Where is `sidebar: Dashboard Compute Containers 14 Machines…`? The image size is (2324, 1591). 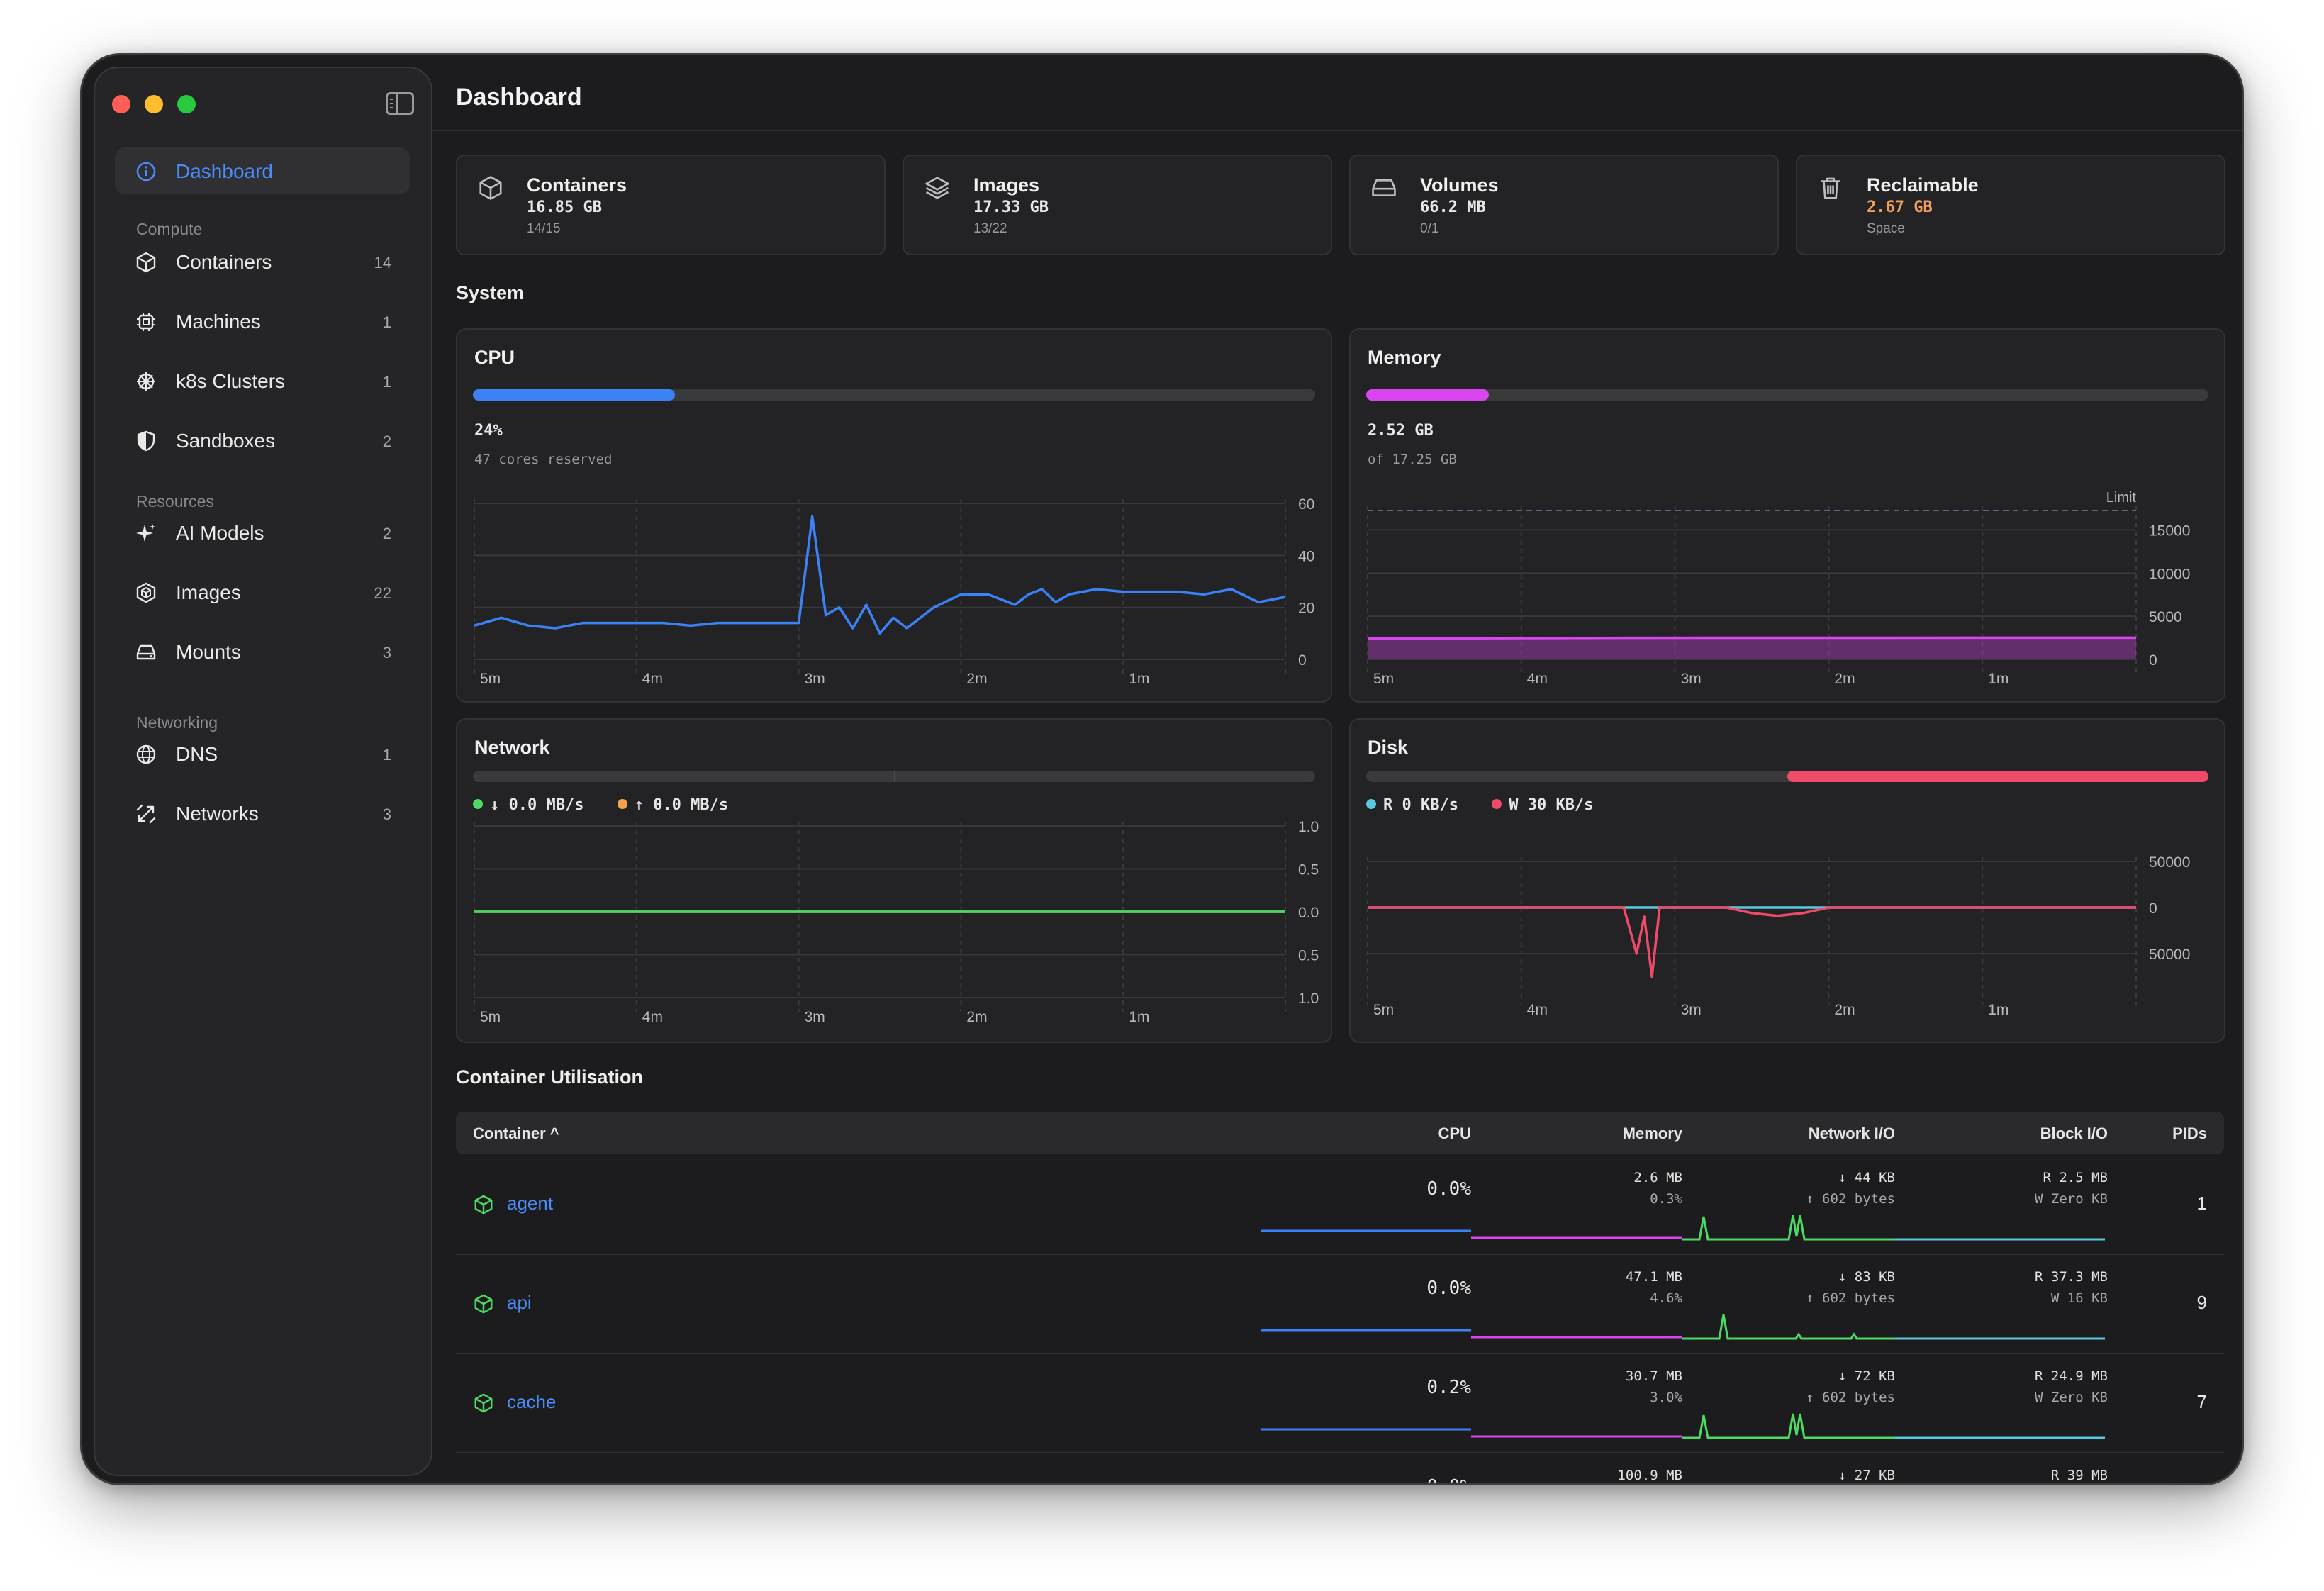 sidebar: Dashboard Compute Containers 14 Machines… is located at coordinates (263, 771).